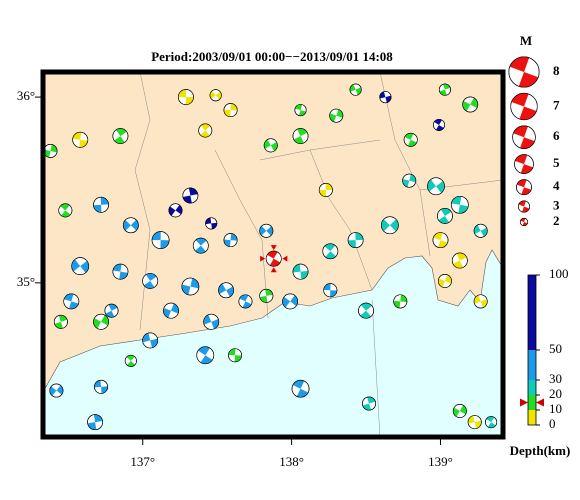 This screenshot has width=580, height=500. What do you see at coordinates (532, 402) in the screenshot?
I see `selected-depth-marker` at bounding box center [532, 402].